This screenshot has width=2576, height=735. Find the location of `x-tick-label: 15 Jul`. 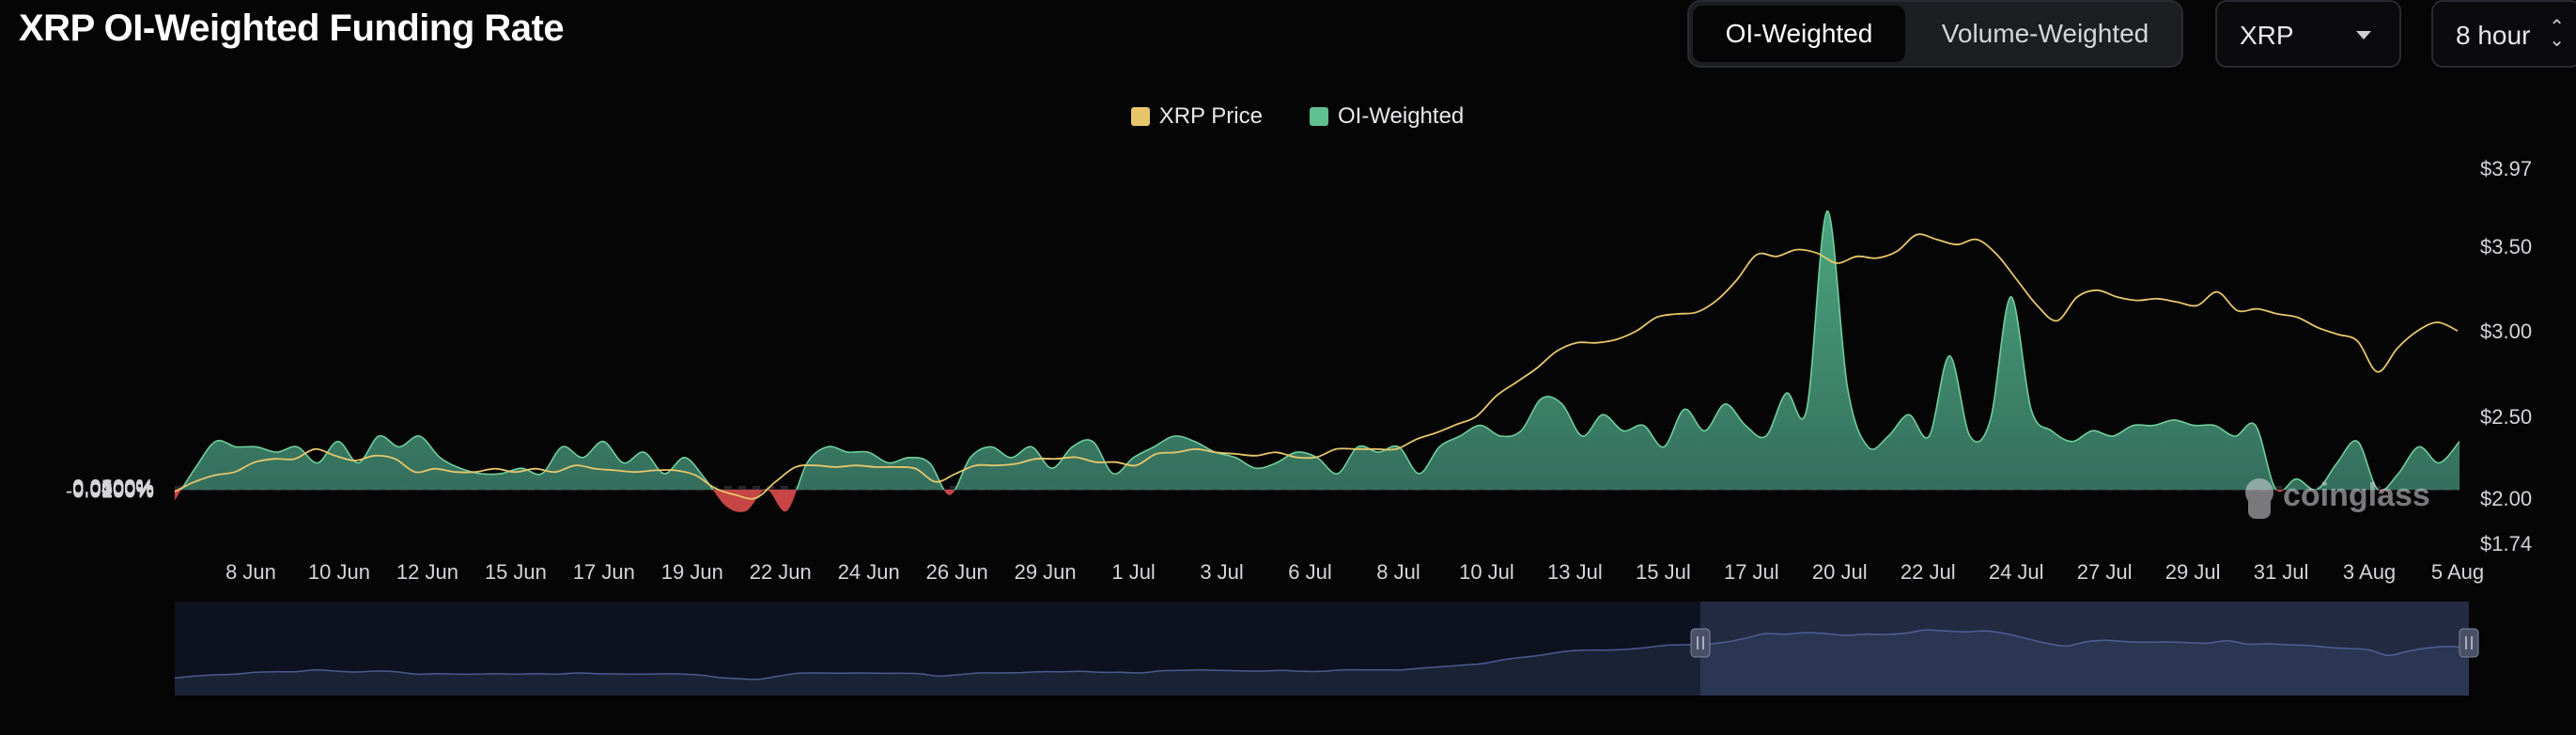

x-tick-label: 15 Jul is located at coordinates (1664, 572).